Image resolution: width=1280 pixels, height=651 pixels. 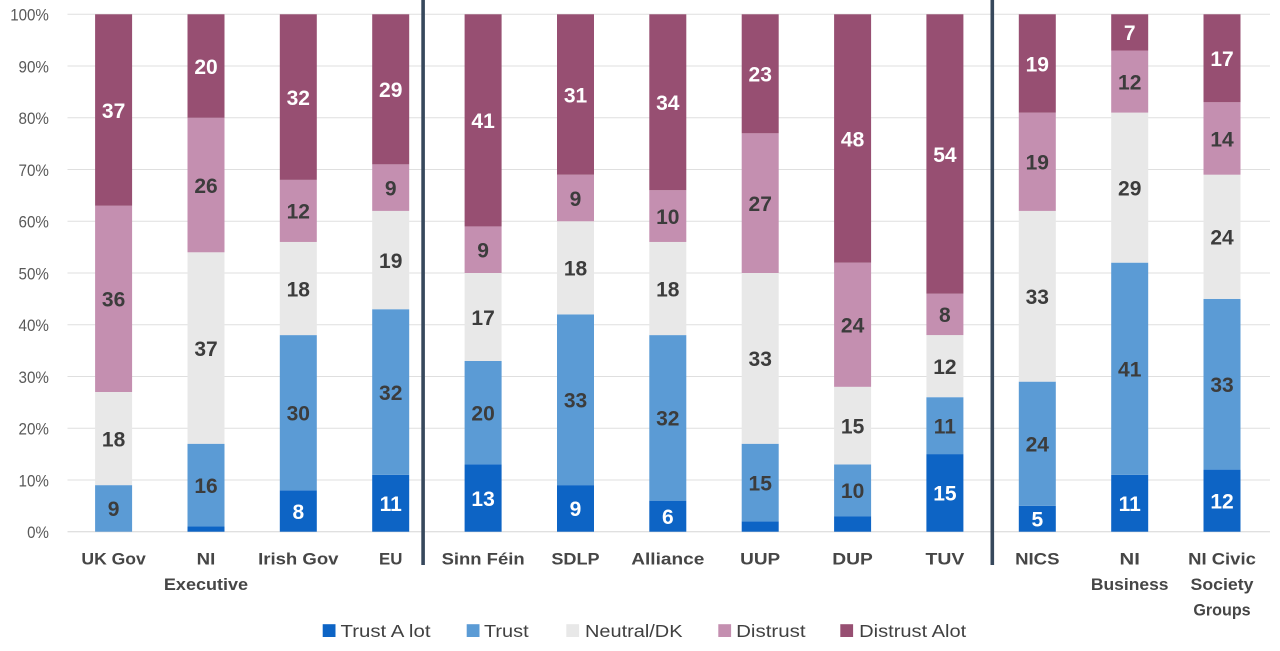 What do you see at coordinates (34, 325) in the screenshot?
I see `svg-text: 40%` at bounding box center [34, 325].